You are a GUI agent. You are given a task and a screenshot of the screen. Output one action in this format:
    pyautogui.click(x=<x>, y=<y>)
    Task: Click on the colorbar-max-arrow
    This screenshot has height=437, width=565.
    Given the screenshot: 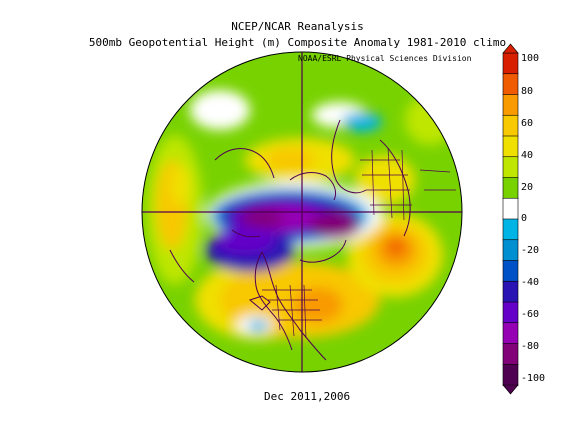 What is the action you would take?
    pyautogui.click(x=510, y=48)
    